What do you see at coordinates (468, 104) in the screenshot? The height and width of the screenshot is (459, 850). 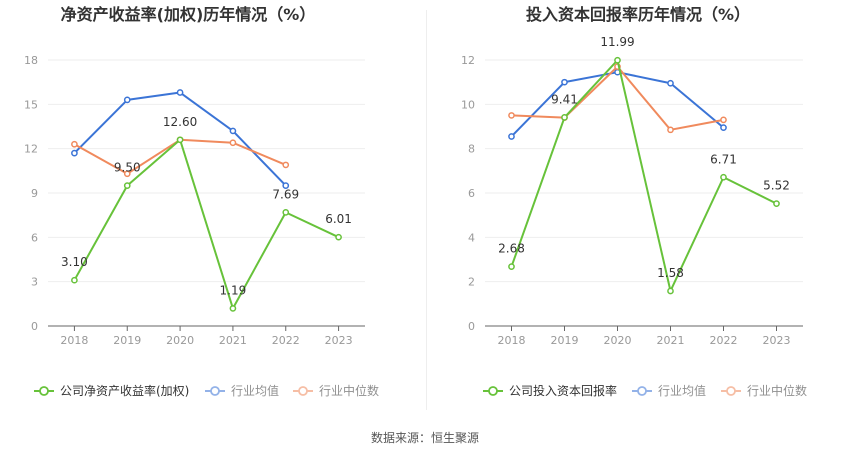 I see `y-tick-label: 10` at bounding box center [468, 104].